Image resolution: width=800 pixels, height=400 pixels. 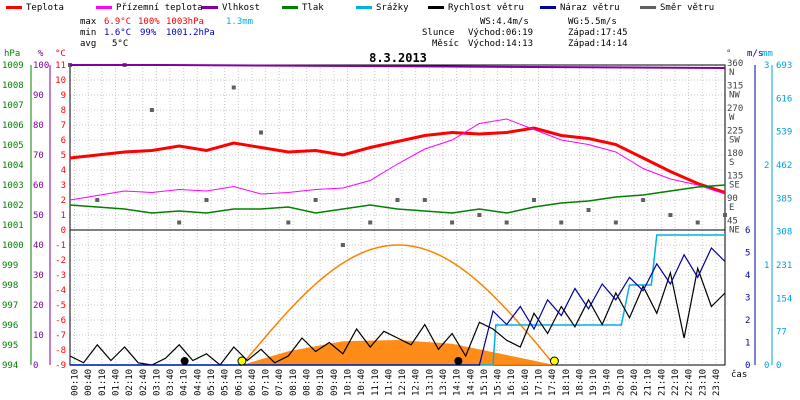 What do you see at coordinates (184, 361) in the screenshot?
I see `moonrise-marker` at bounding box center [184, 361].